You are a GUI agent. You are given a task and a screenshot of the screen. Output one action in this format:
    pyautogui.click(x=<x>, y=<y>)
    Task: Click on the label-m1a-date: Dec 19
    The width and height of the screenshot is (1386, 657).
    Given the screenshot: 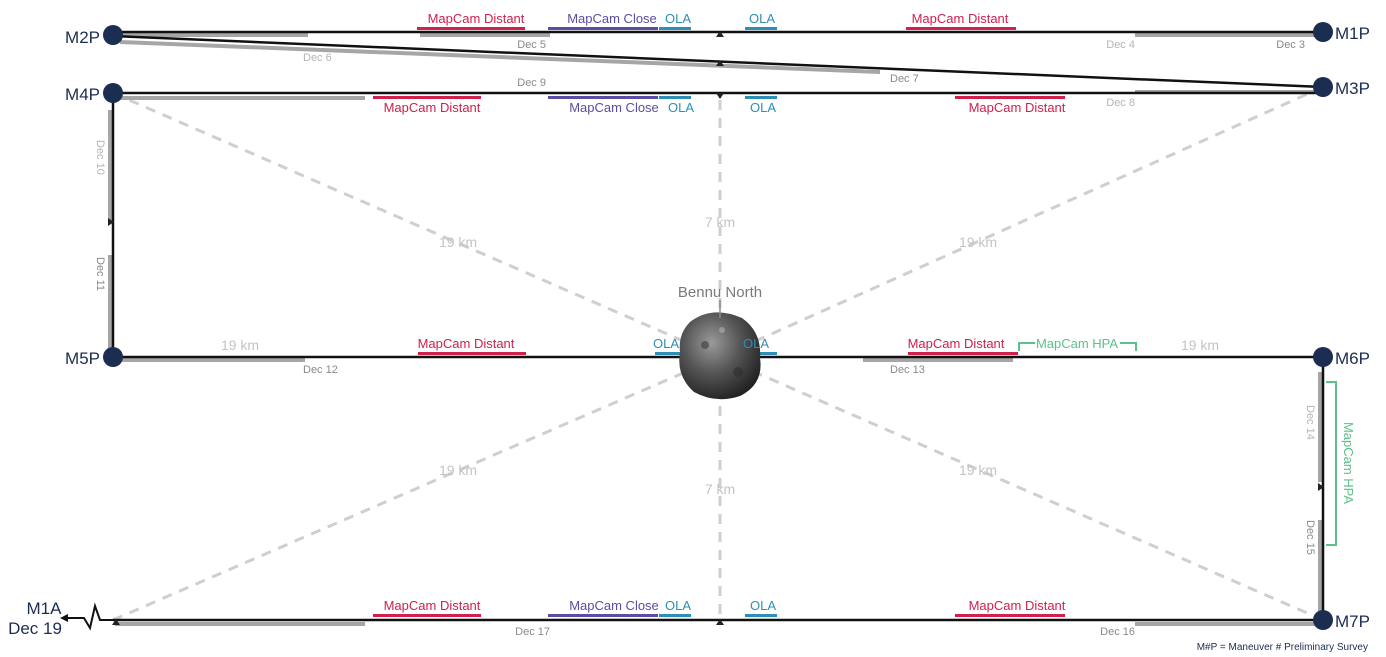 What is the action you would take?
    pyautogui.click(x=35, y=628)
    